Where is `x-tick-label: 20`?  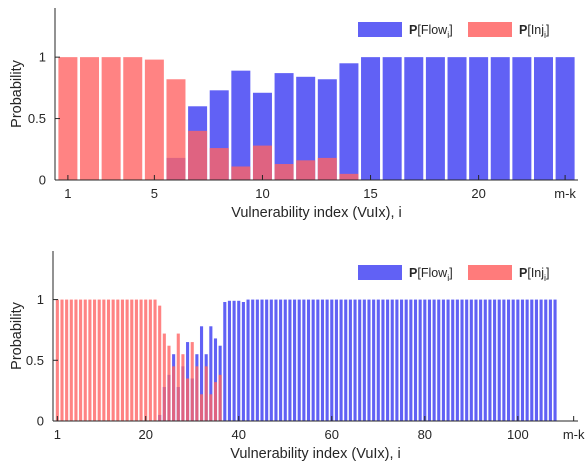
x-tick-label: 20 is located at coordinates (478, 193).